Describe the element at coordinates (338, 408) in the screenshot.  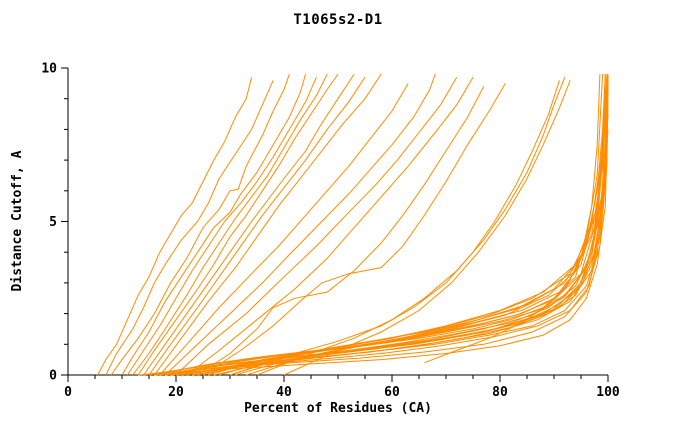
I see `x-axis-label: Percent of Residues (CA)` at that location.